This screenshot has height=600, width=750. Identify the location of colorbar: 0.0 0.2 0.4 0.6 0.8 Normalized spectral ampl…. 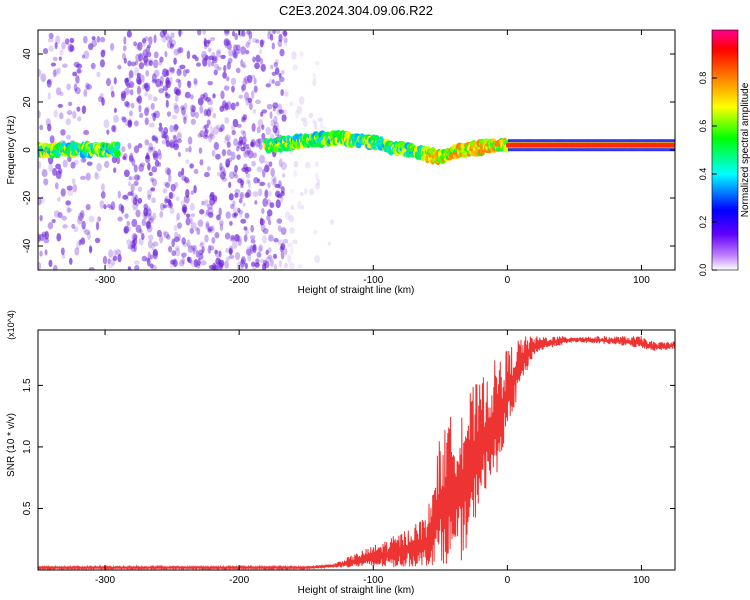
(724, 152).